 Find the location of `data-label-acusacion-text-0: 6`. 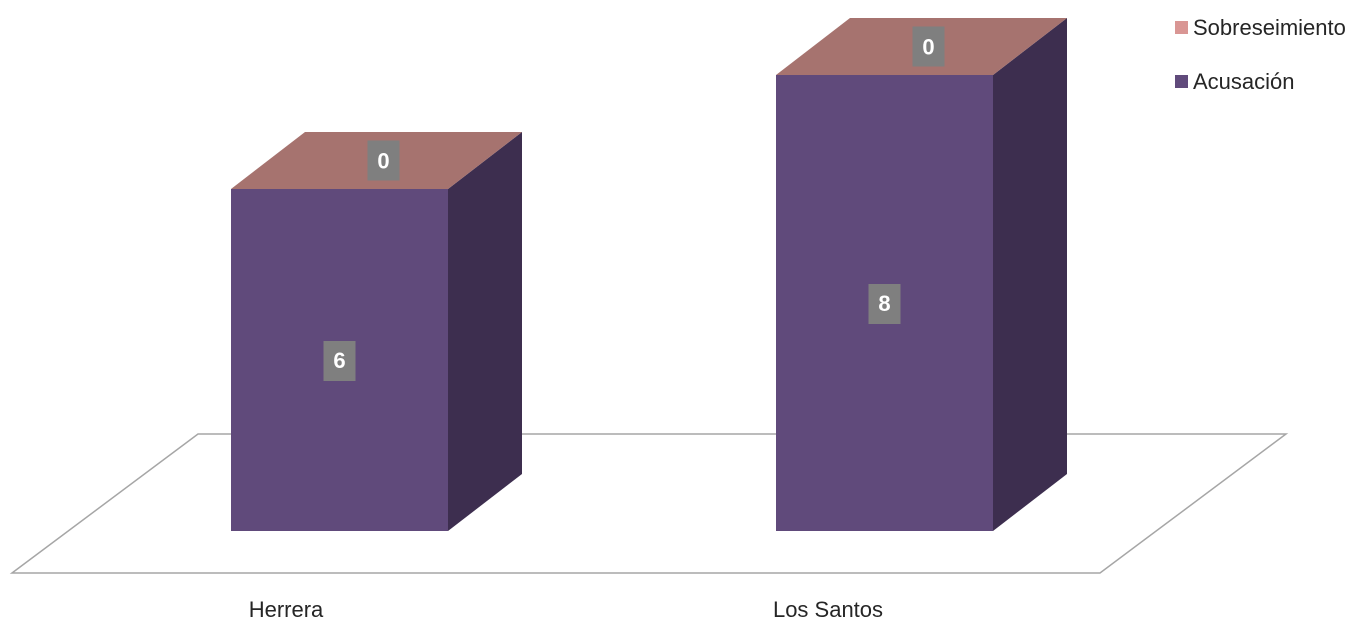

data-label-acusacion-text-0: 6 is located at coordinates (339, 360).